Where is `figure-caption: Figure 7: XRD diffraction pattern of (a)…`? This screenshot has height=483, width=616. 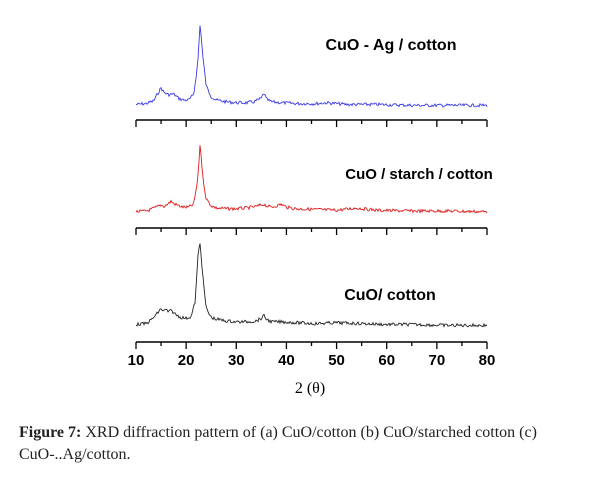
figure-caption: Figure 7: XRD diffraction pattern of (a)… is located at coordinates (314, 444).